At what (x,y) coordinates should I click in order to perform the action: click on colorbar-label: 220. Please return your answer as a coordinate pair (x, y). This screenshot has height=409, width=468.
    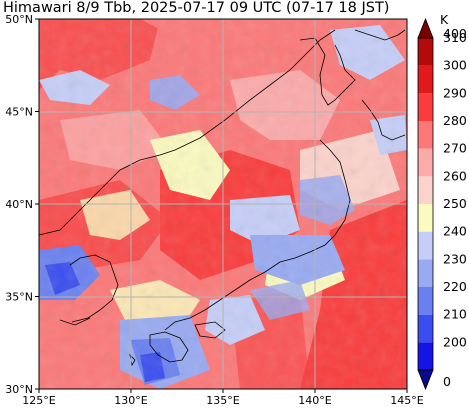
    Looking at the image, I should click on (455, 286).